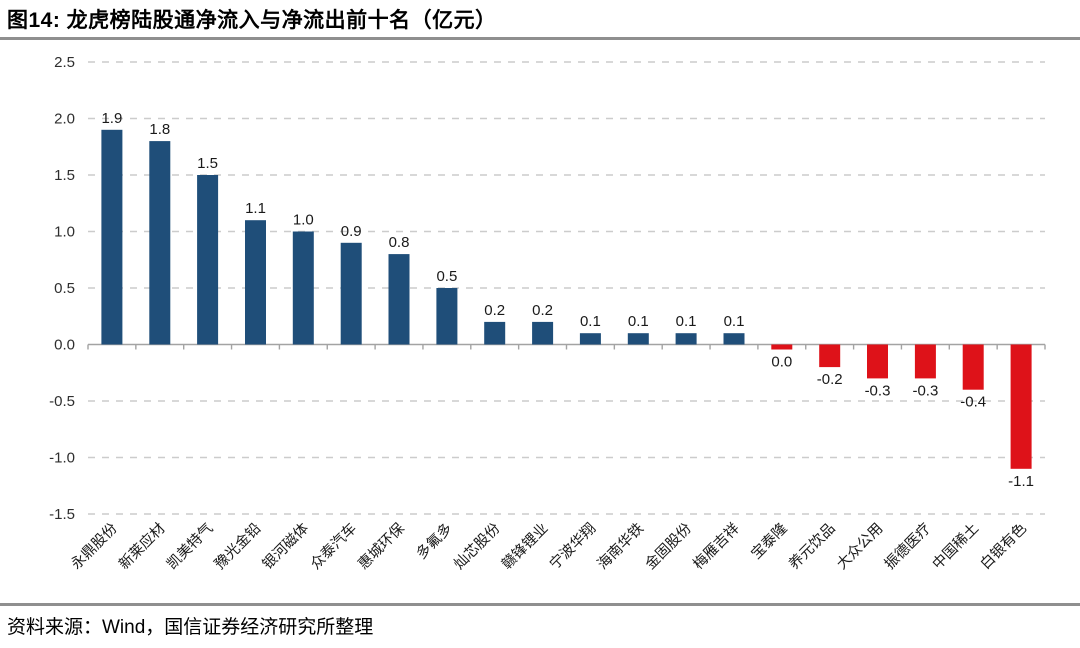 Image resolution: width=1080 pixels, height=648 pixels. I want to click on bar-value-label: 1.8, so click(159, 129).